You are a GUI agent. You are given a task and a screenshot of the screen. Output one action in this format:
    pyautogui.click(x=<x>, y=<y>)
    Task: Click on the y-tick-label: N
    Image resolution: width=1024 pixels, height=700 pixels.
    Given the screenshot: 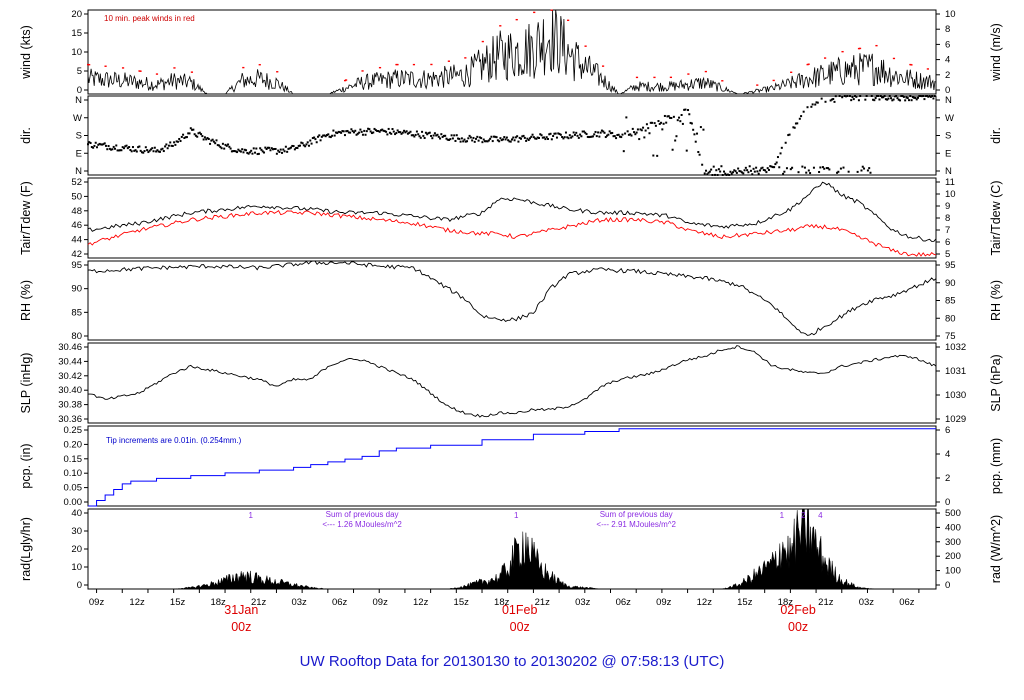 What is the action you would take?
    pyautogui.click(x=78, y=100)
    